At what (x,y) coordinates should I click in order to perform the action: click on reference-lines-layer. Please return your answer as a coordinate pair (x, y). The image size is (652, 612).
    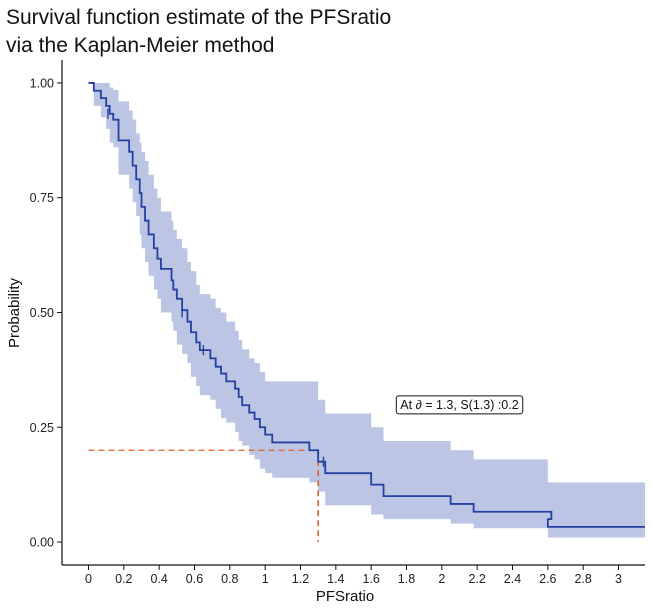
    Looking at the image, I should click on (203, 496).